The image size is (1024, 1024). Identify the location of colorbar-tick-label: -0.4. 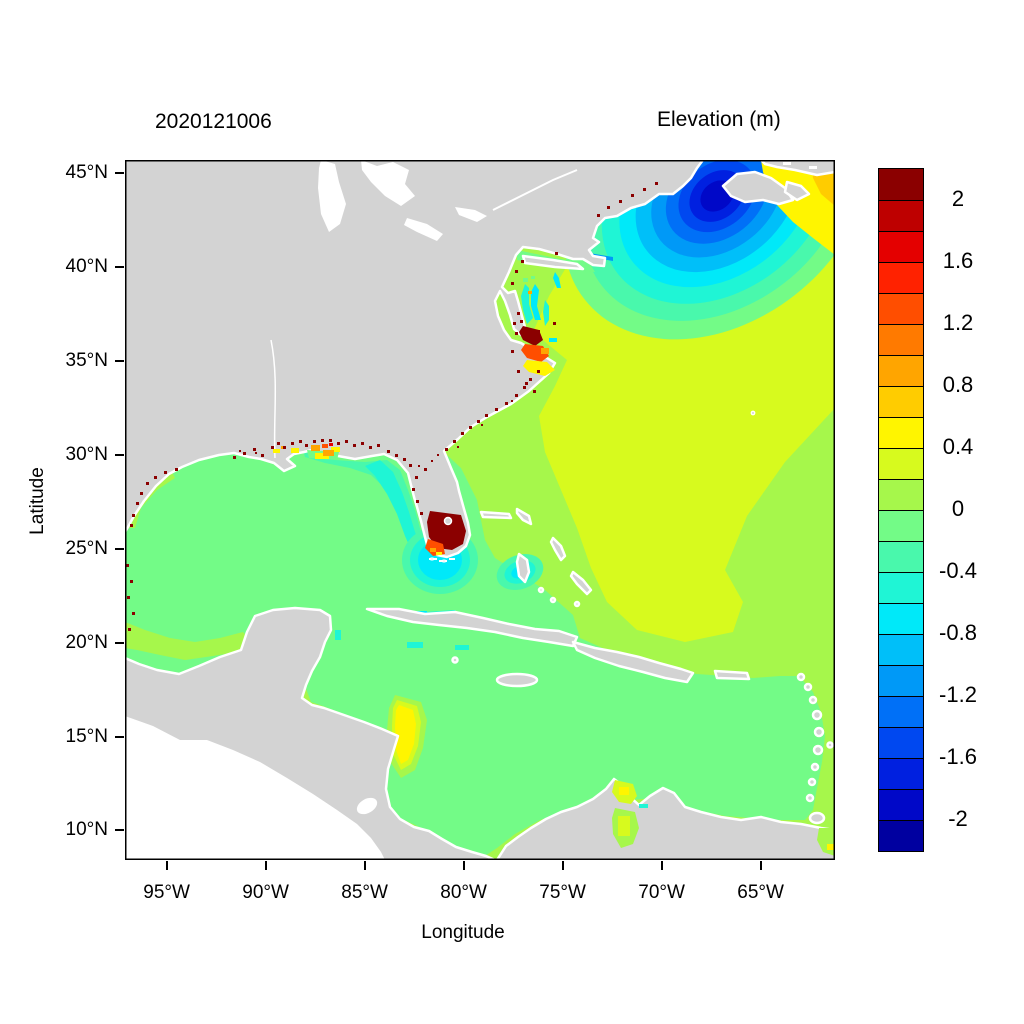
(958, 570).